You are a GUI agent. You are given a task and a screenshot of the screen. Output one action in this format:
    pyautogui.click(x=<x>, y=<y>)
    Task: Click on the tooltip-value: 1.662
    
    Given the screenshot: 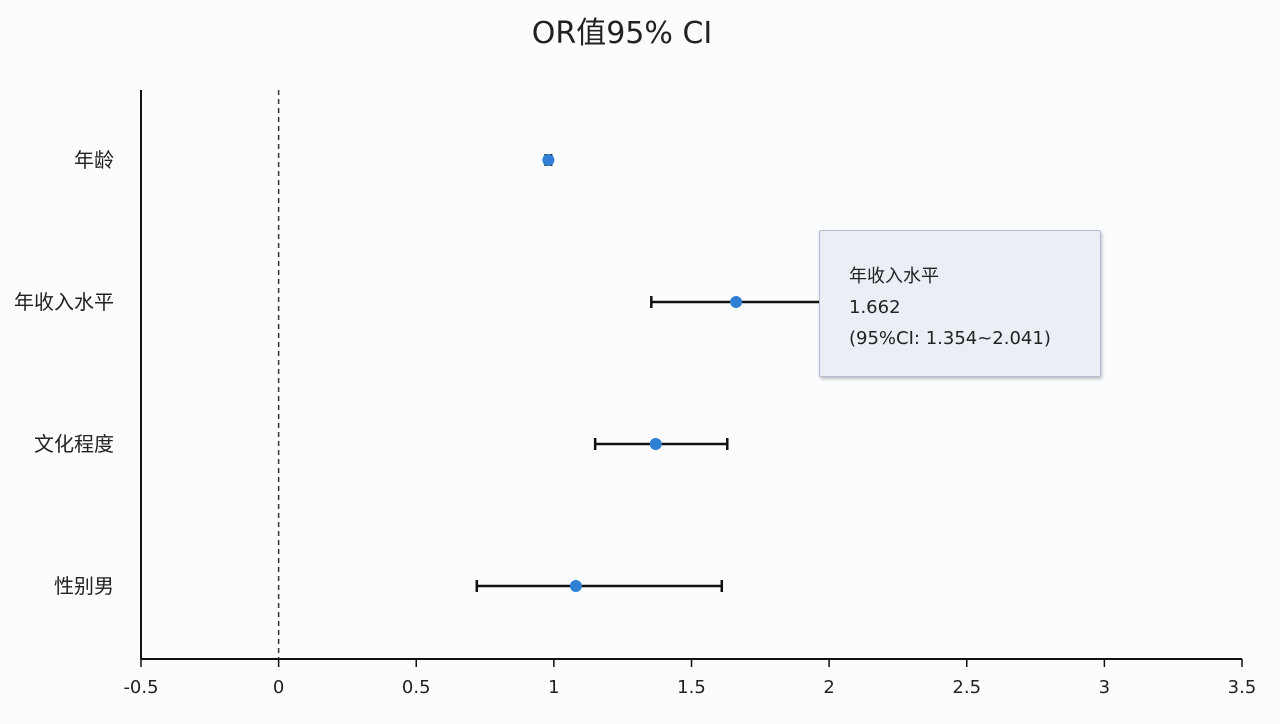 What is the action you would take?
    pyautogui.click(x=875, y=307)
    